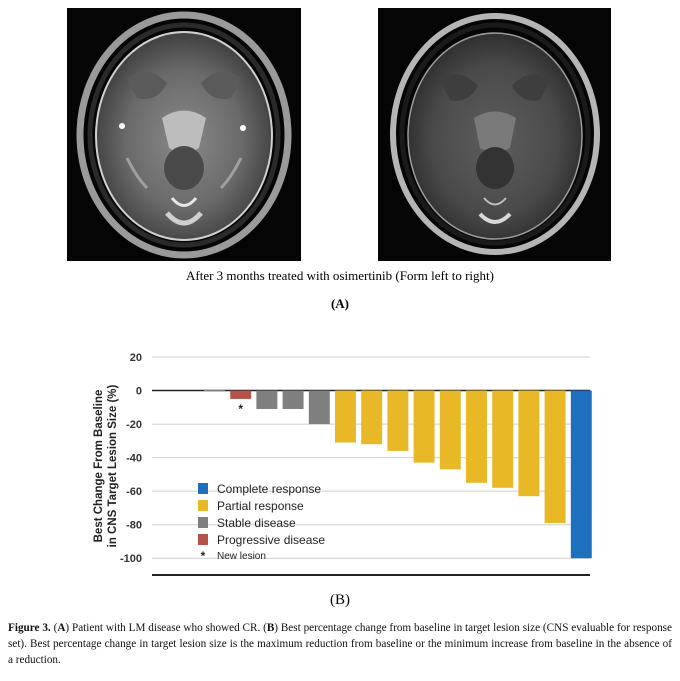 This screenshot has height=681, width=680. I want to click on y-tick-label-3: -40, so click(134, 459).